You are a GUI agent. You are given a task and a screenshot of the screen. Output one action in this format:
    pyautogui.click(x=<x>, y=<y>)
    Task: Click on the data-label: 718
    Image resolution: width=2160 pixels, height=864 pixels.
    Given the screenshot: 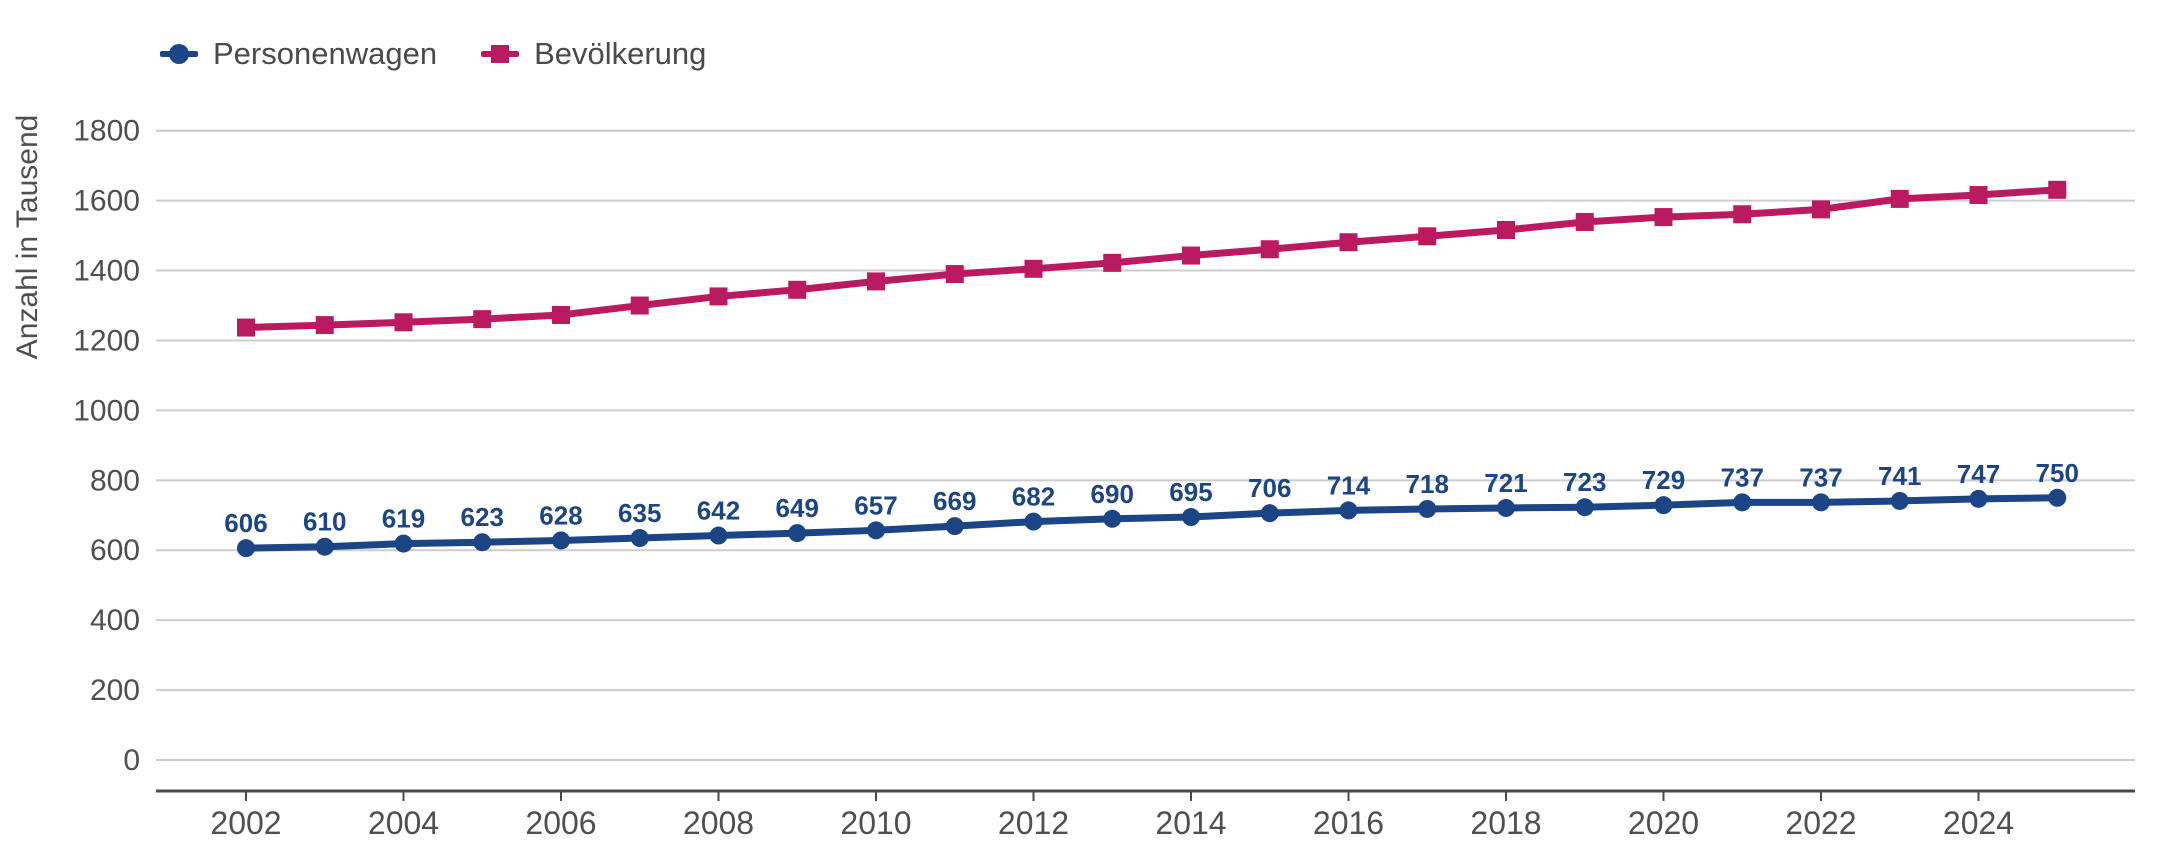 What is the action you would take?
    pyautogui.click(x=1427, y=484)
    